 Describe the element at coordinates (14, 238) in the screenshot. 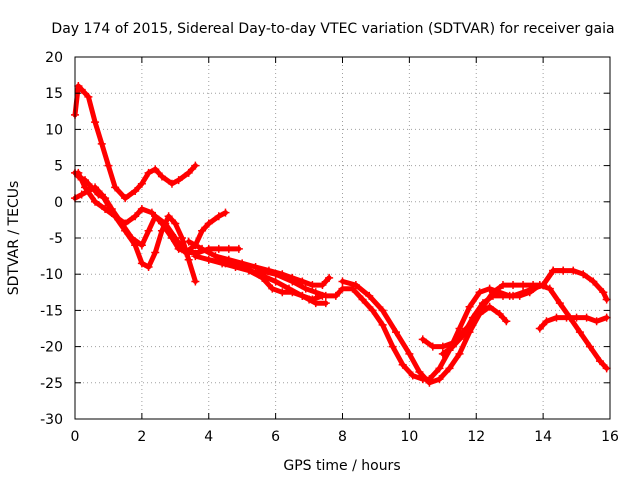

I see `y-axis-label: SDTVAR / TECUs` at that location.